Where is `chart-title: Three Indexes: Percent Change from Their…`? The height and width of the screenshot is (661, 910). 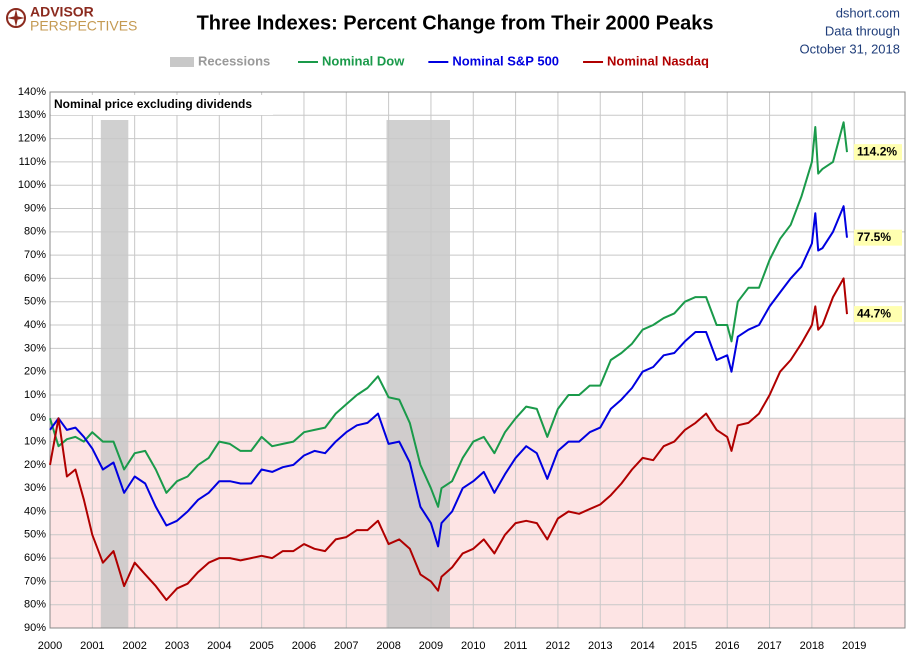 chart-title: Three Indexes: Percent Change from Their… is located at coordinates (455, 23).